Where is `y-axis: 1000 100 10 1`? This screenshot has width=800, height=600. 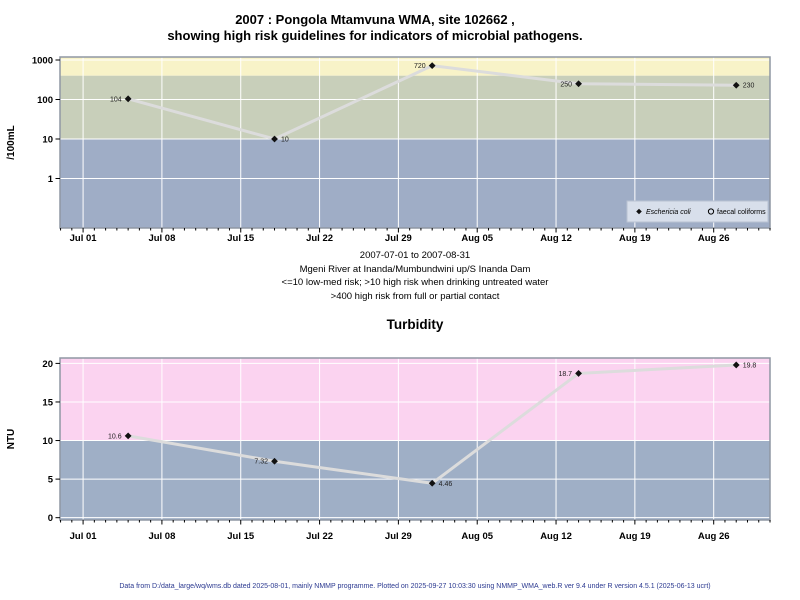 y-axis: 1000 100 10 1 is located at coordinates (46, 120).